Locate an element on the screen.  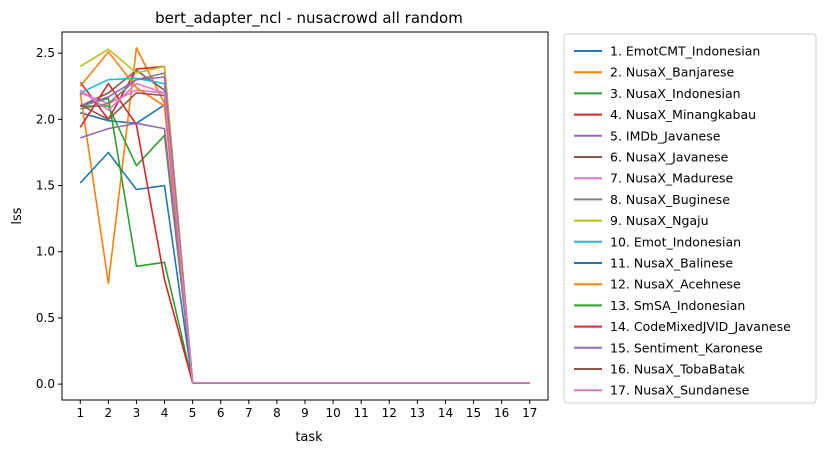
y-tick-label: 2.5 is located at coordinates (45, 53).